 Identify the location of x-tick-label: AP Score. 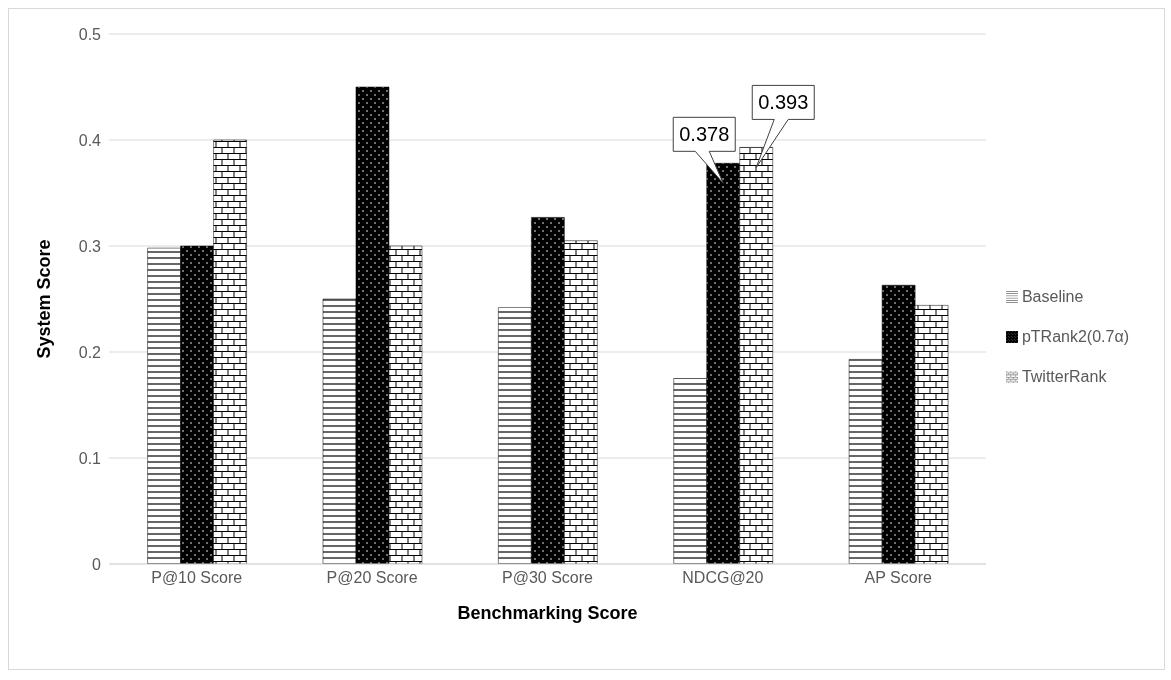
(898, 578).